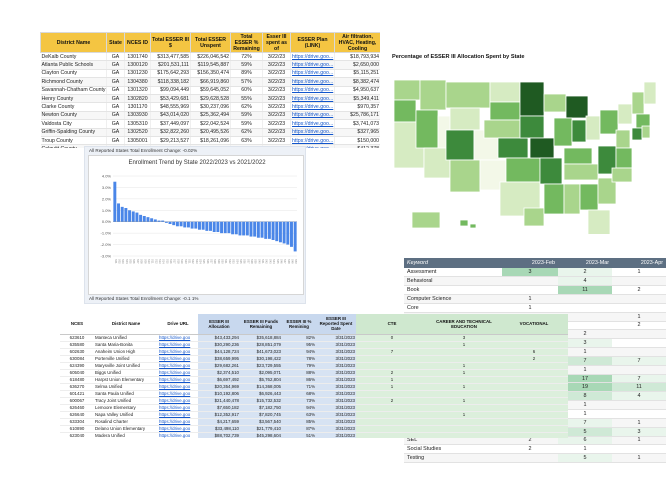 This screenshot has height=480, width=672. I want to click on column-header: Total ESSER Unspent, so click(210, 42).